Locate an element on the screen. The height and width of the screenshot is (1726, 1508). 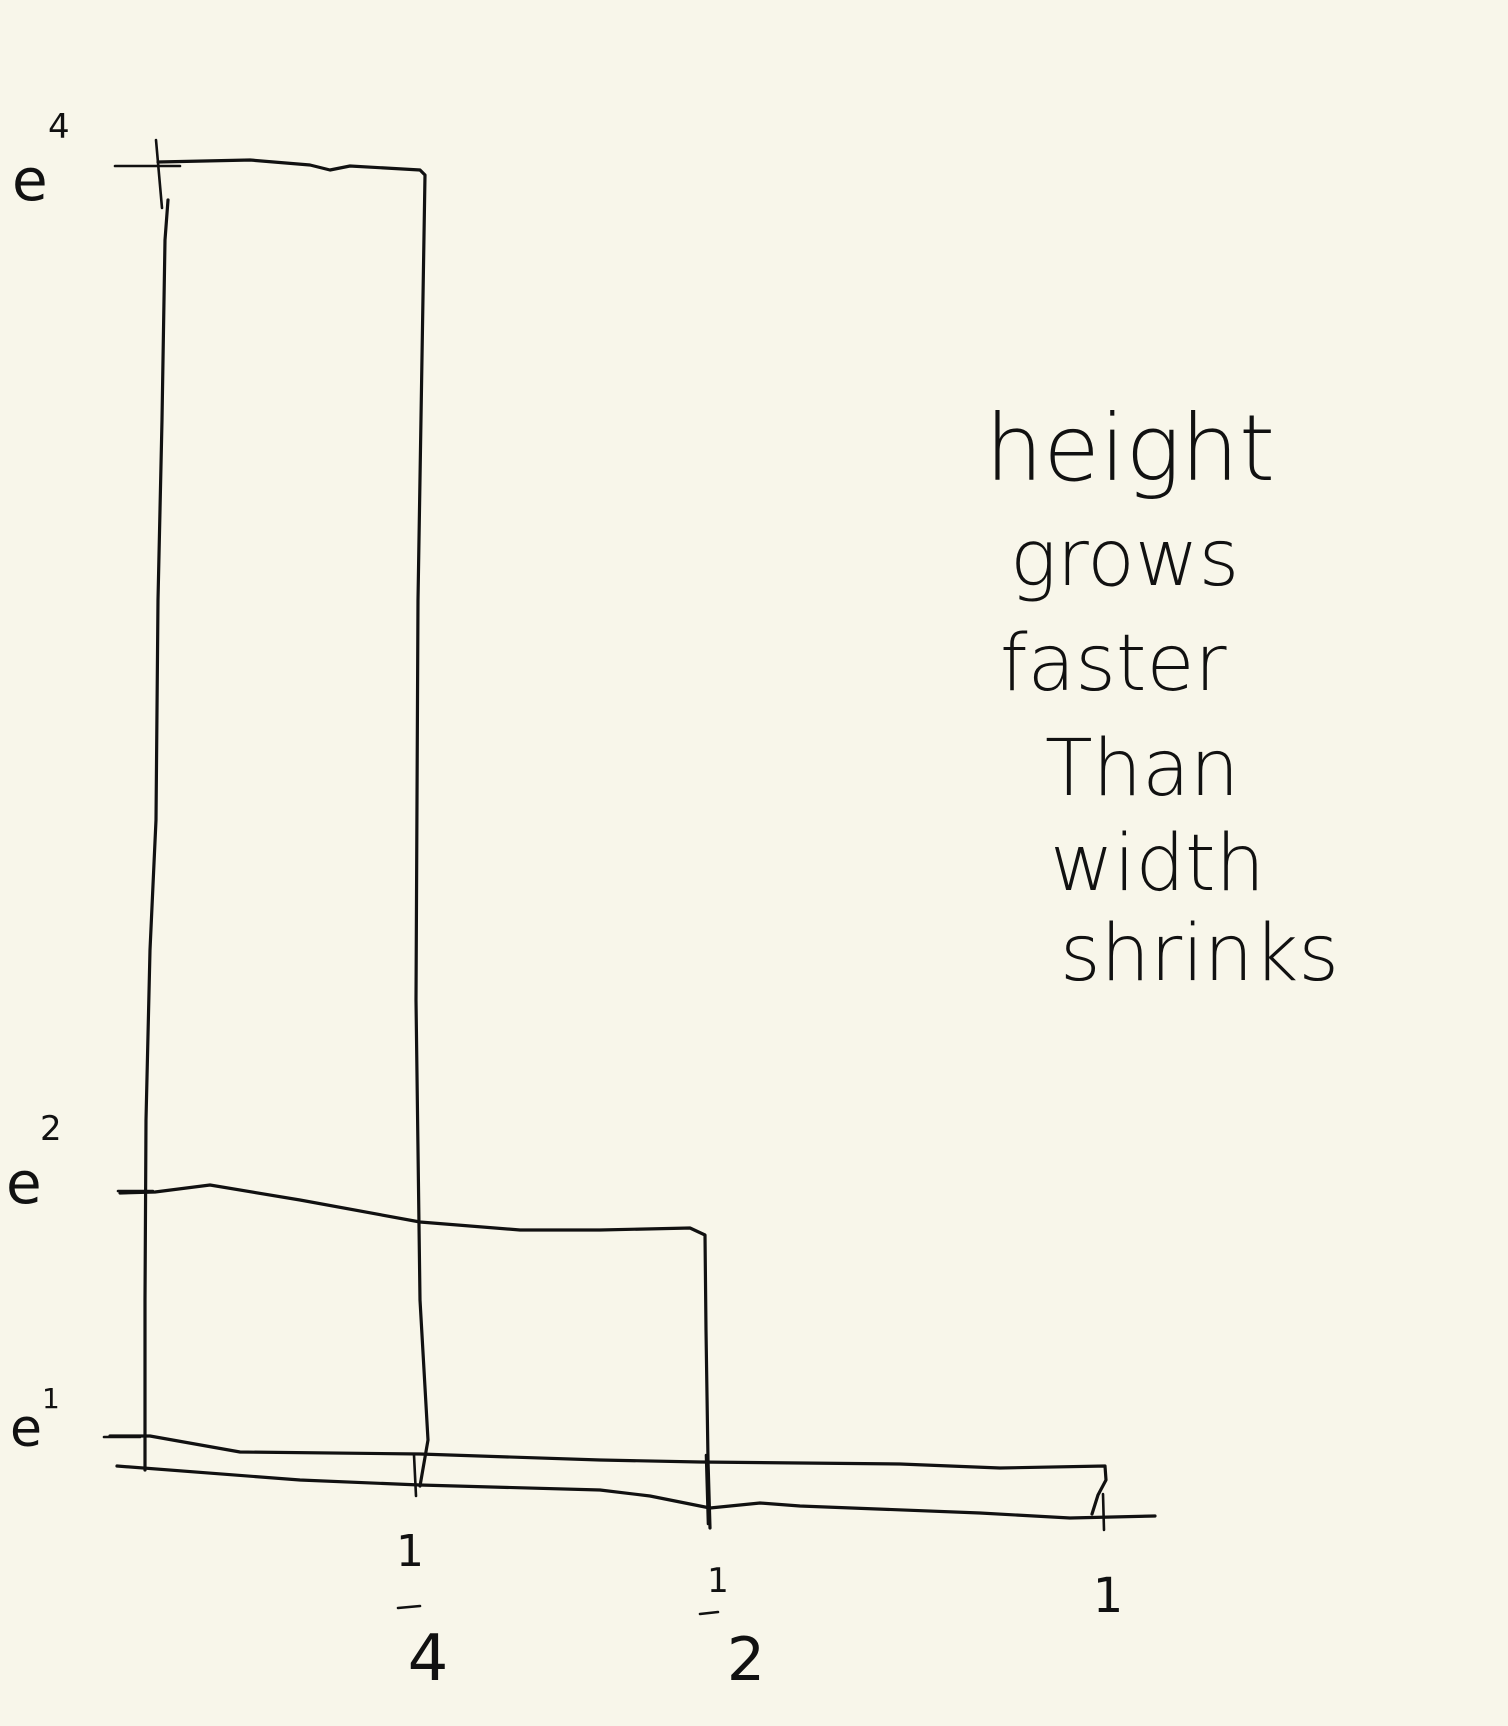
x-label-half-den: 2 is located at coordinates (746, 1660).